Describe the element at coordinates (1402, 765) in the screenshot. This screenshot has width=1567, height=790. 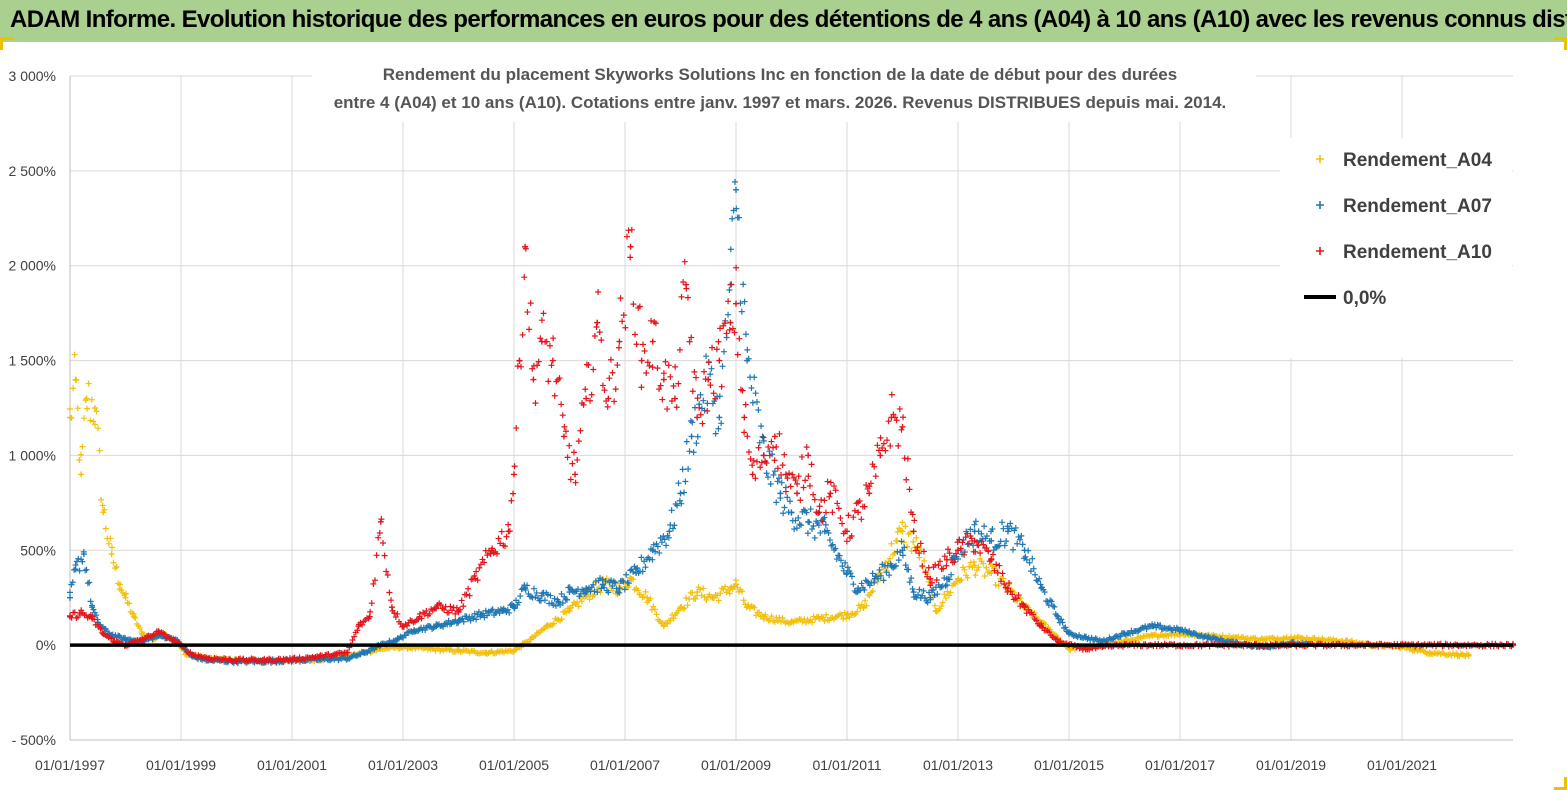
I see `x-tick-label: 01/01/2021` at that location.